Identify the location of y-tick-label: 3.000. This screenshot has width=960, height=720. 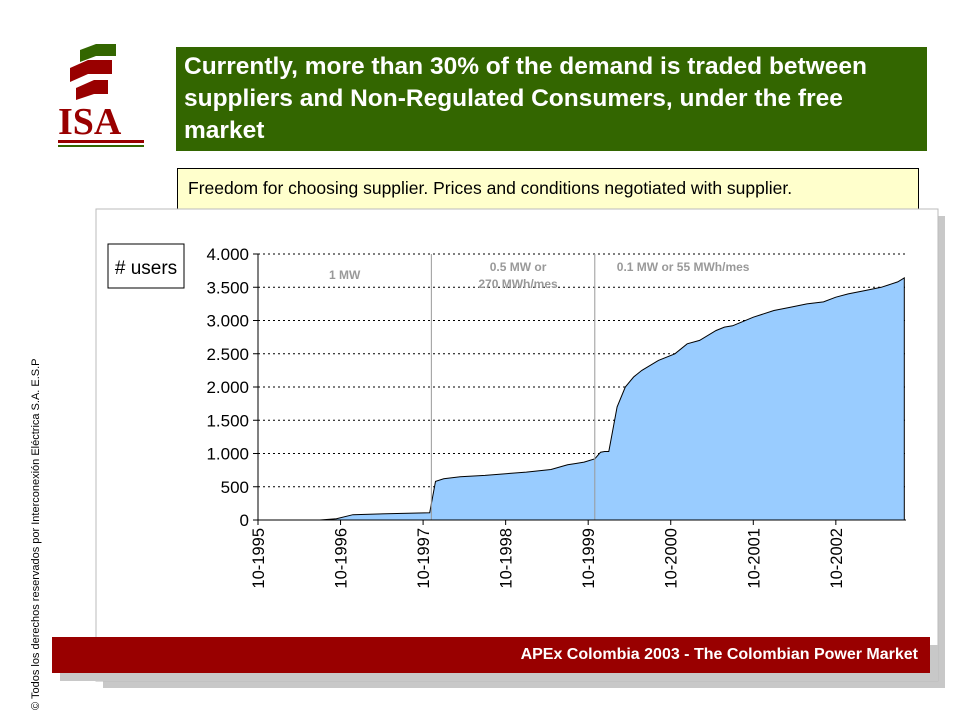
(227, 321).